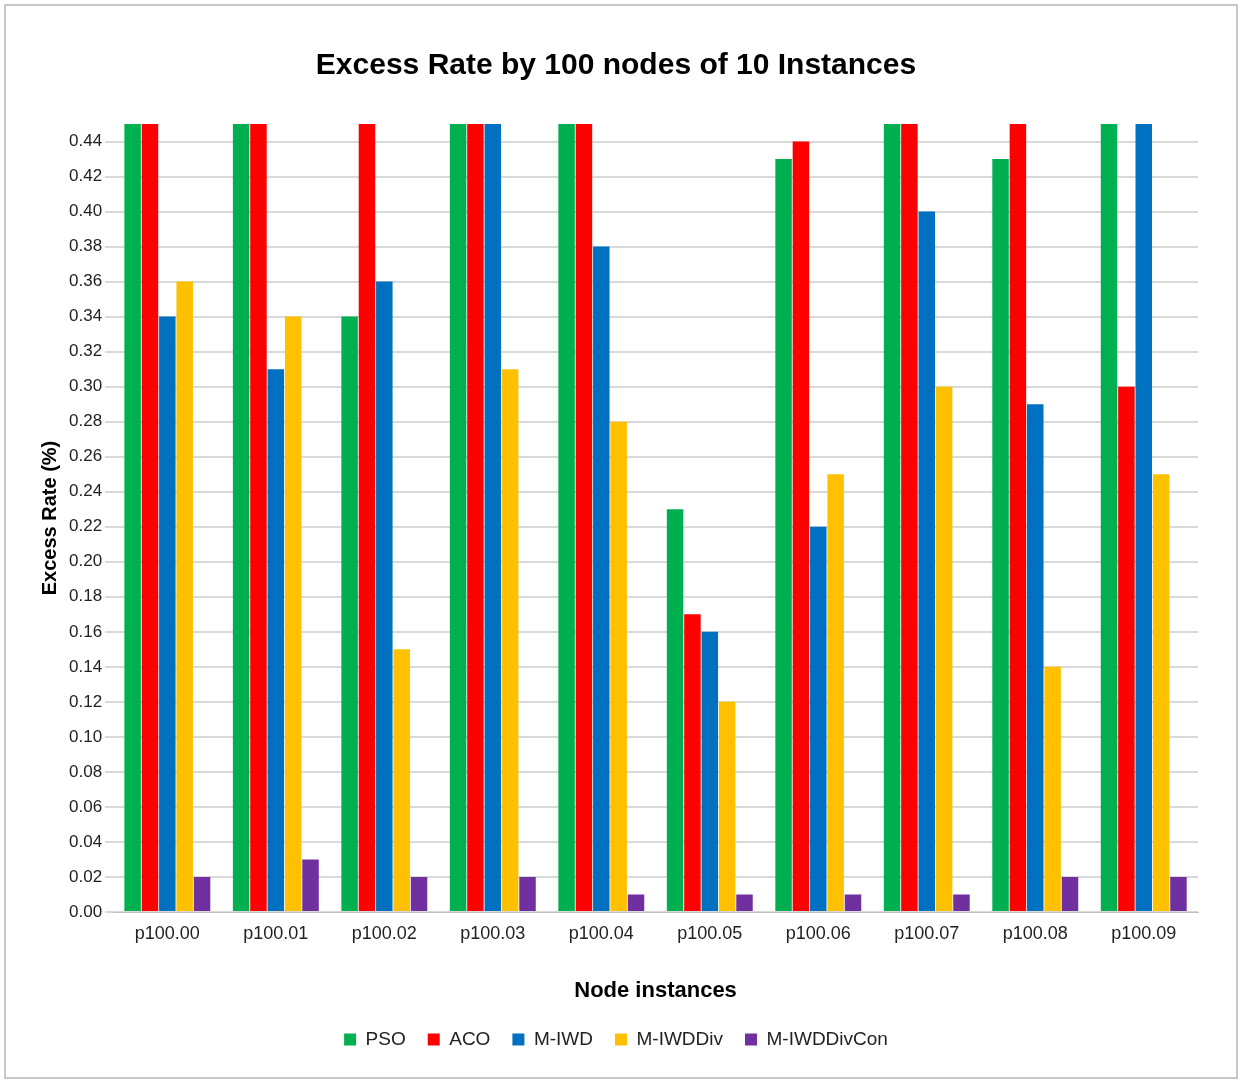 The width and height of the screenshot is (1246, 1087). I want to click on y-tick-label: 0.14, so click(85, 666).